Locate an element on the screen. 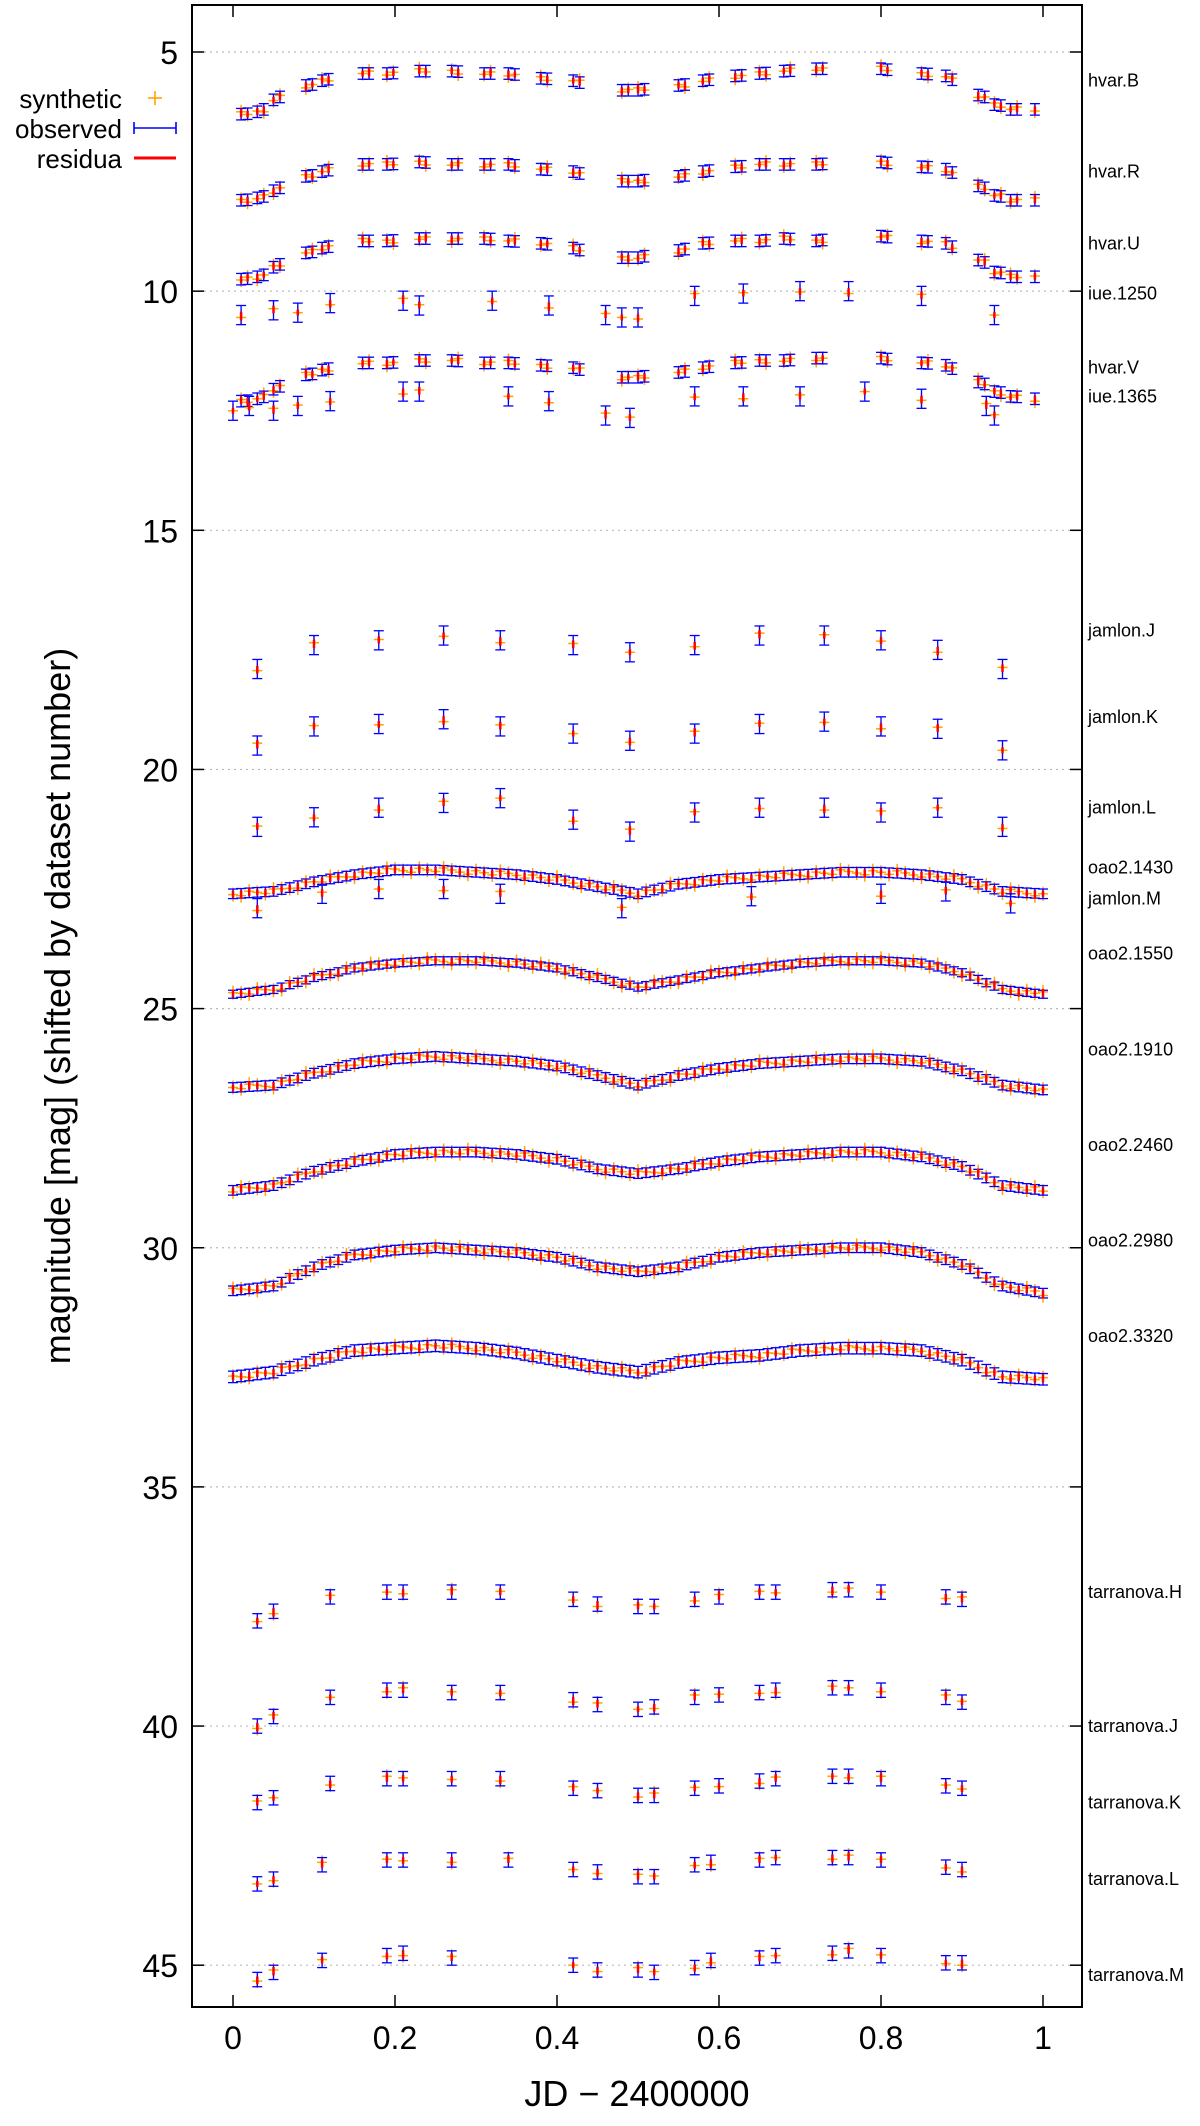 The width and height of the screenshot is (1200, 2126). series-jamlon.K is located at coordinates (630, 735).